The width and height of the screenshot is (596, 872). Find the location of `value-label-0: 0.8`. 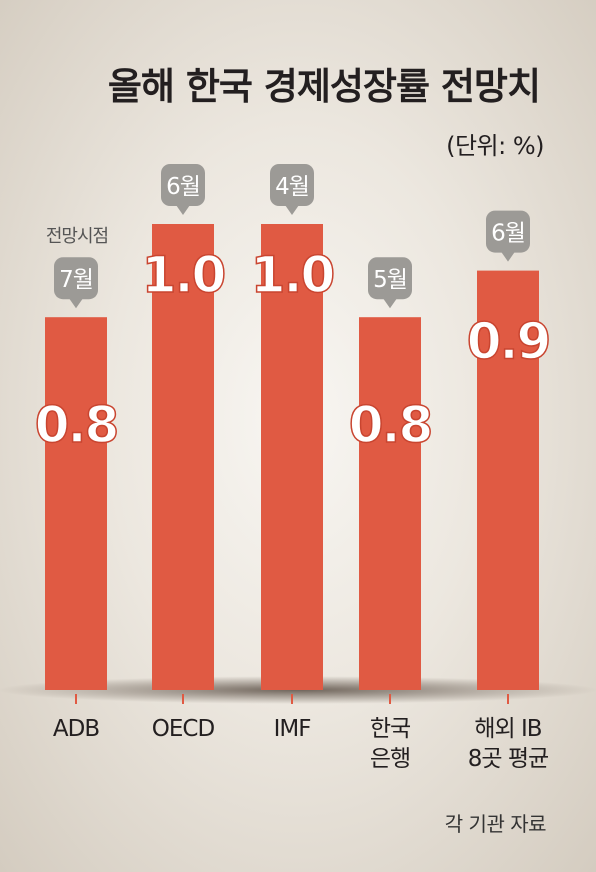

value-label-0: 0.8 is located at coordinates (76, 425).